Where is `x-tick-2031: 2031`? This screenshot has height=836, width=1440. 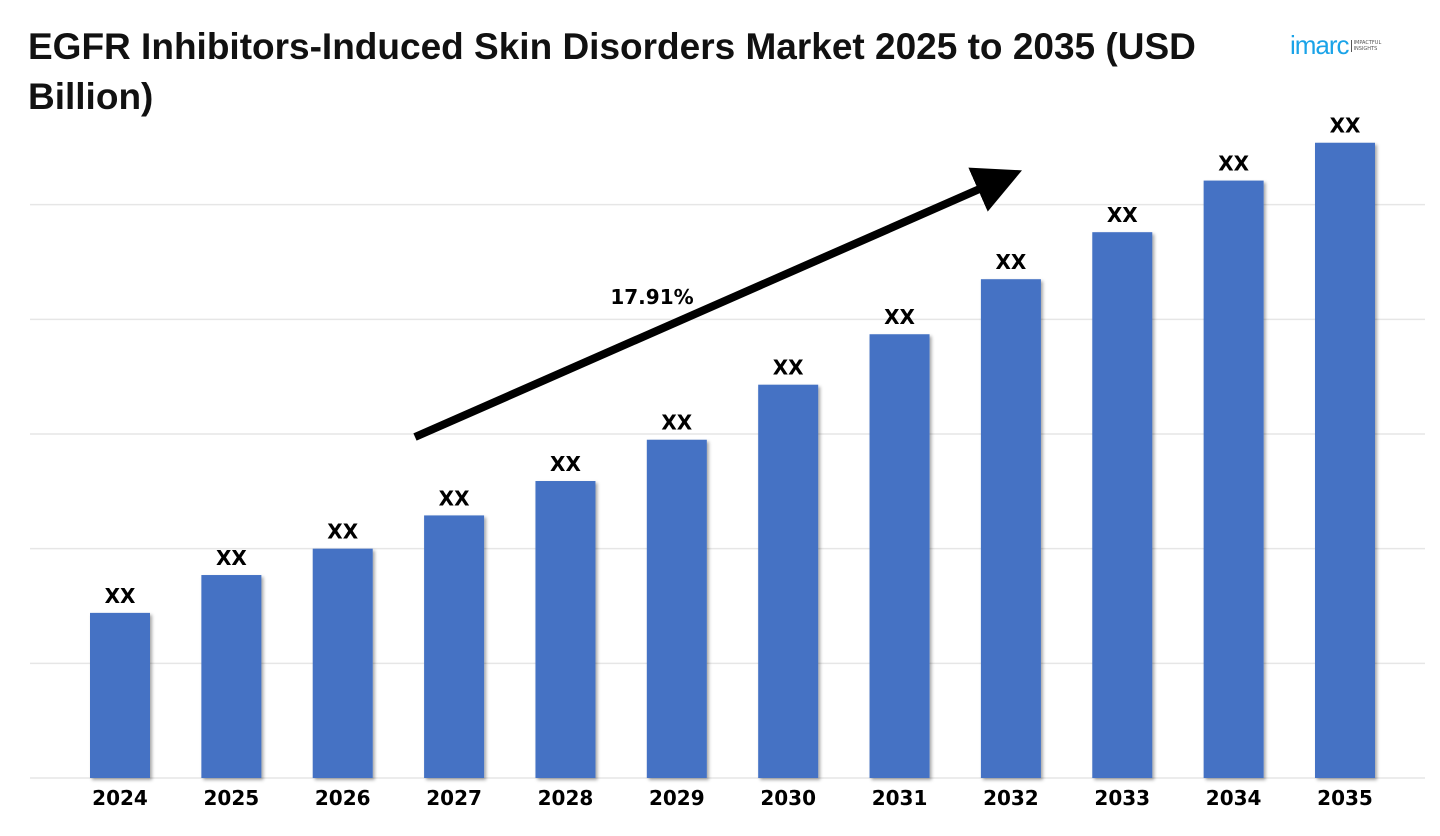
x-tick-2031: 2031 is located at coordinates (900, 798).